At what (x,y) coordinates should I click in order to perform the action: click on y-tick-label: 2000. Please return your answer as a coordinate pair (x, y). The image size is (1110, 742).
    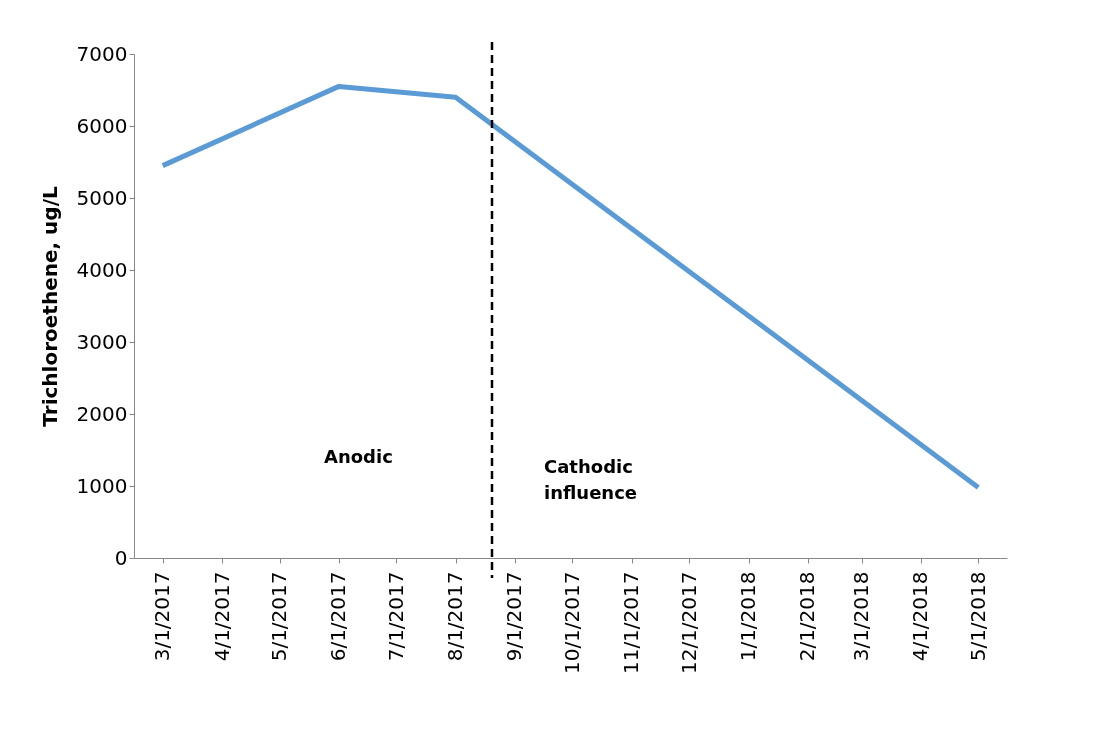
    Looking at the image, I should click on (102, 413).